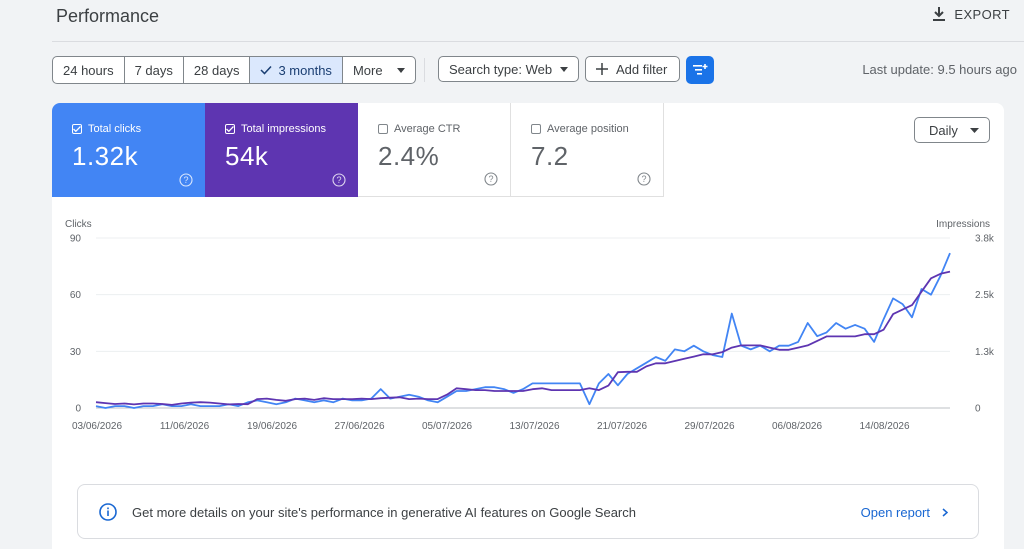  What do you see at coordinates (427, 129) in the screenshot?
I see `metric-label: Average CTR` at bounding box center [427, 129].